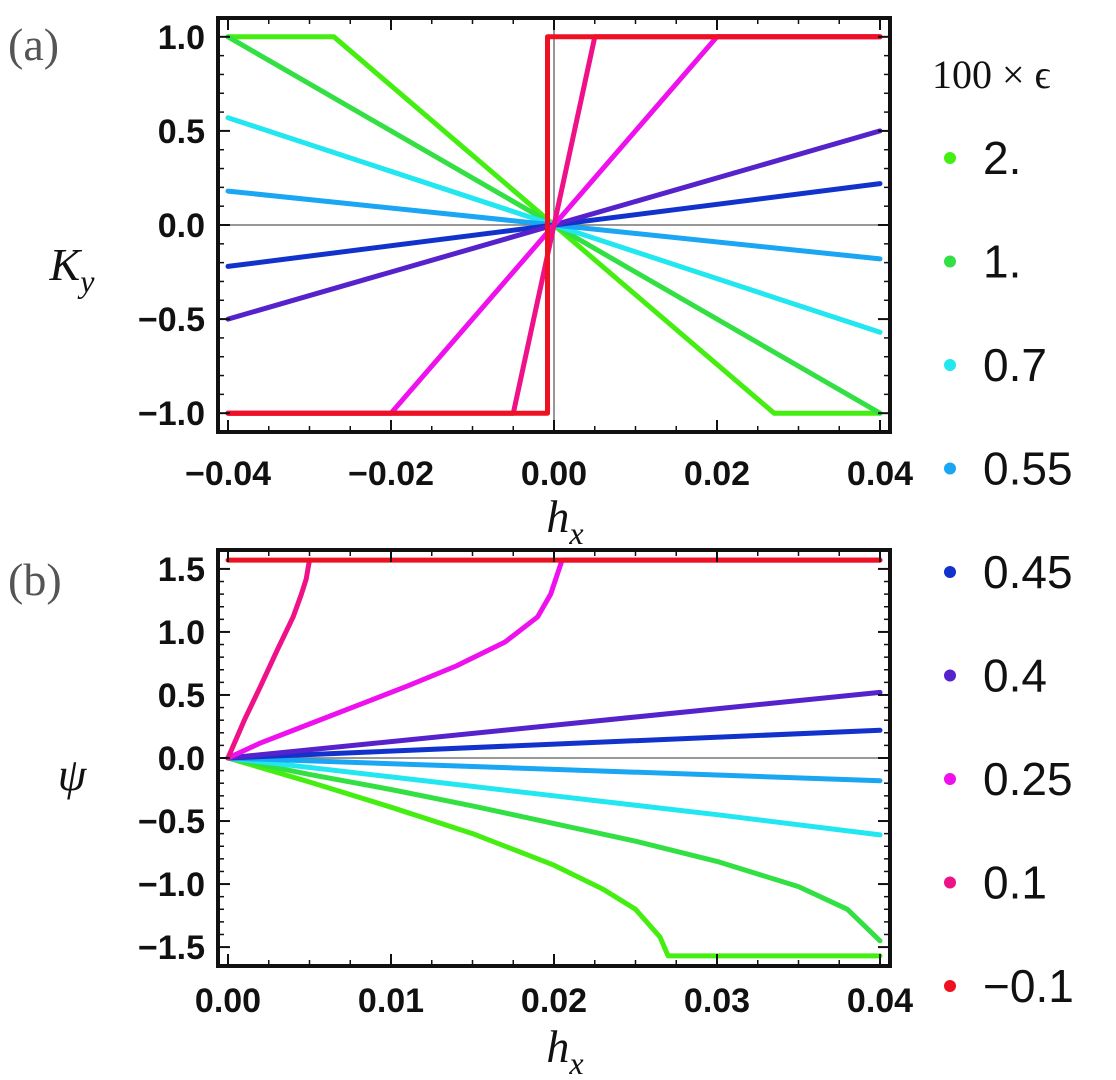 Image resolution: width=1116 pixels, height=1080 pixels. What do you see at coordinates (1028, 572) in the screenshot?
I see `legend-entry-label: 0.45` at bounding box center [1028, 572].